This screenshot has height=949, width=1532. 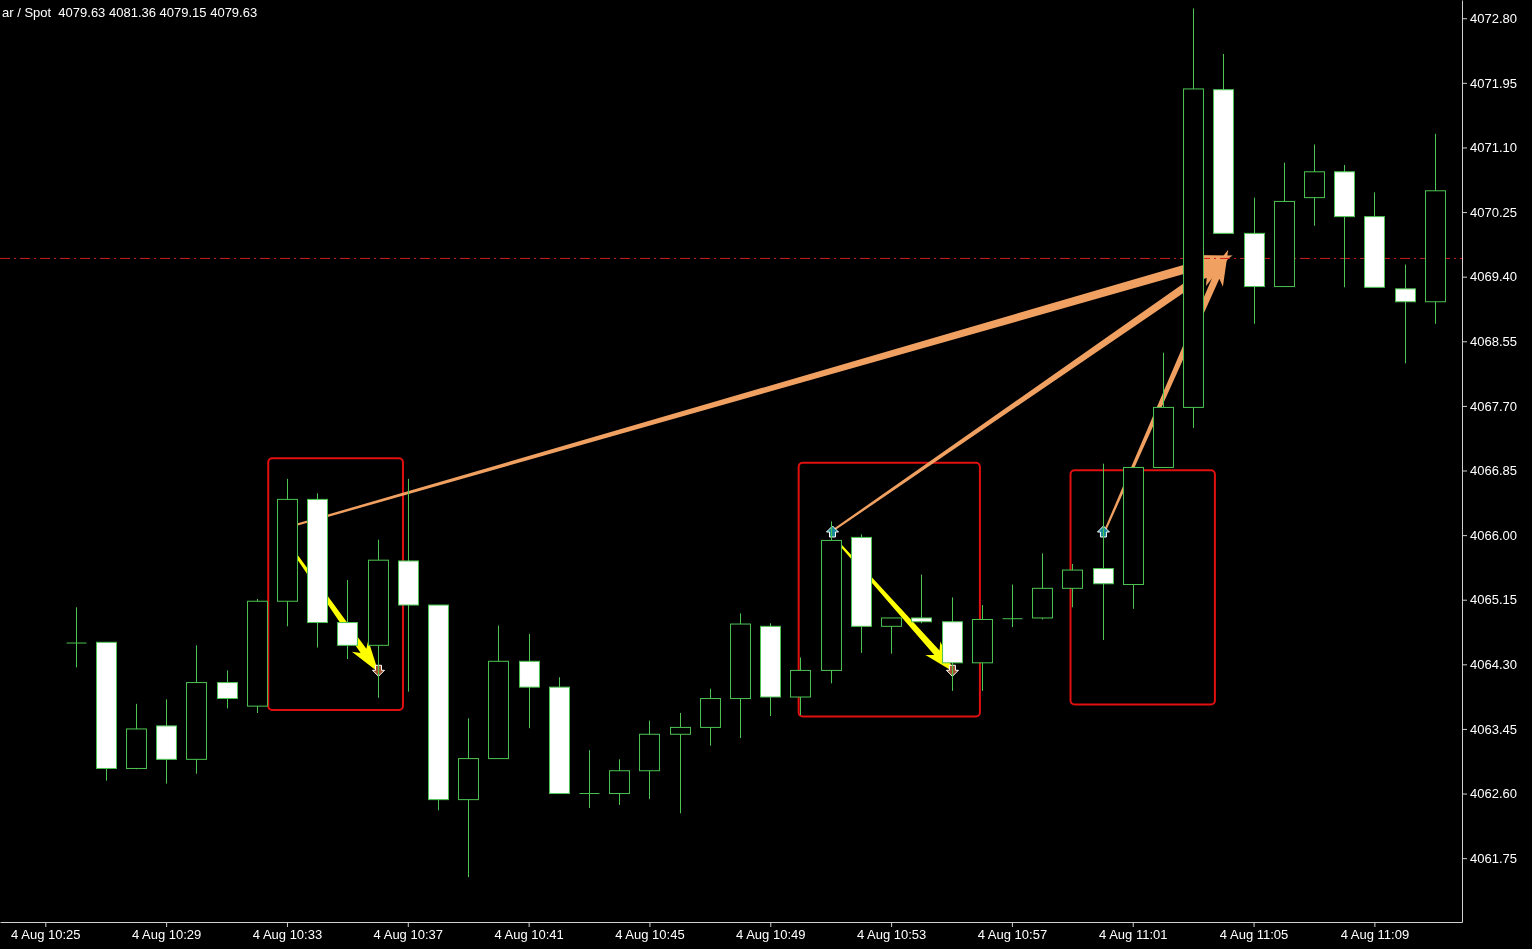 I want to click on y-tick-label: 4066.00, so click(x=1493, y=535).